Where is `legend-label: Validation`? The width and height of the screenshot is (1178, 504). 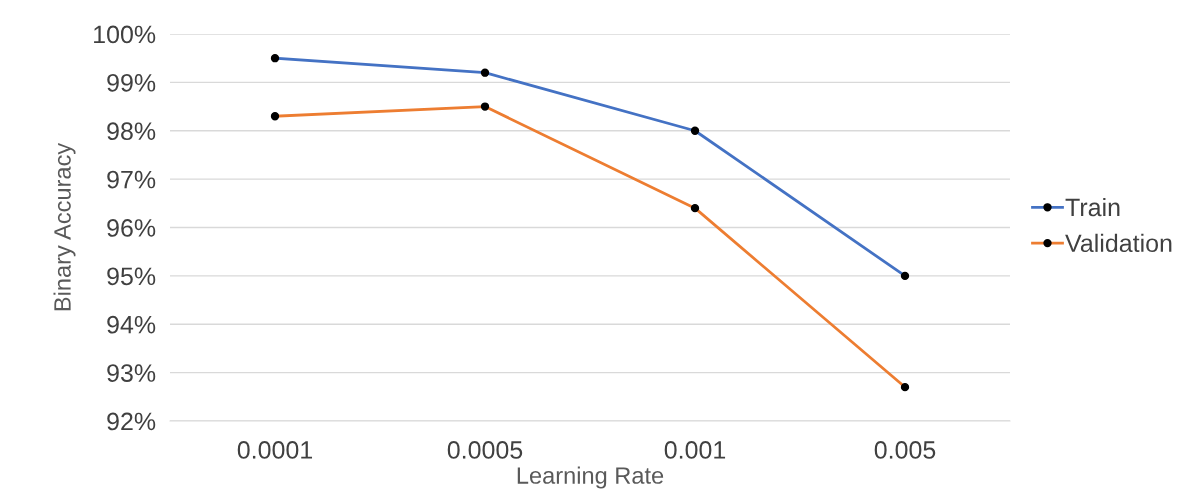
legend-label: Validation is located at coordinates (1118, 243).